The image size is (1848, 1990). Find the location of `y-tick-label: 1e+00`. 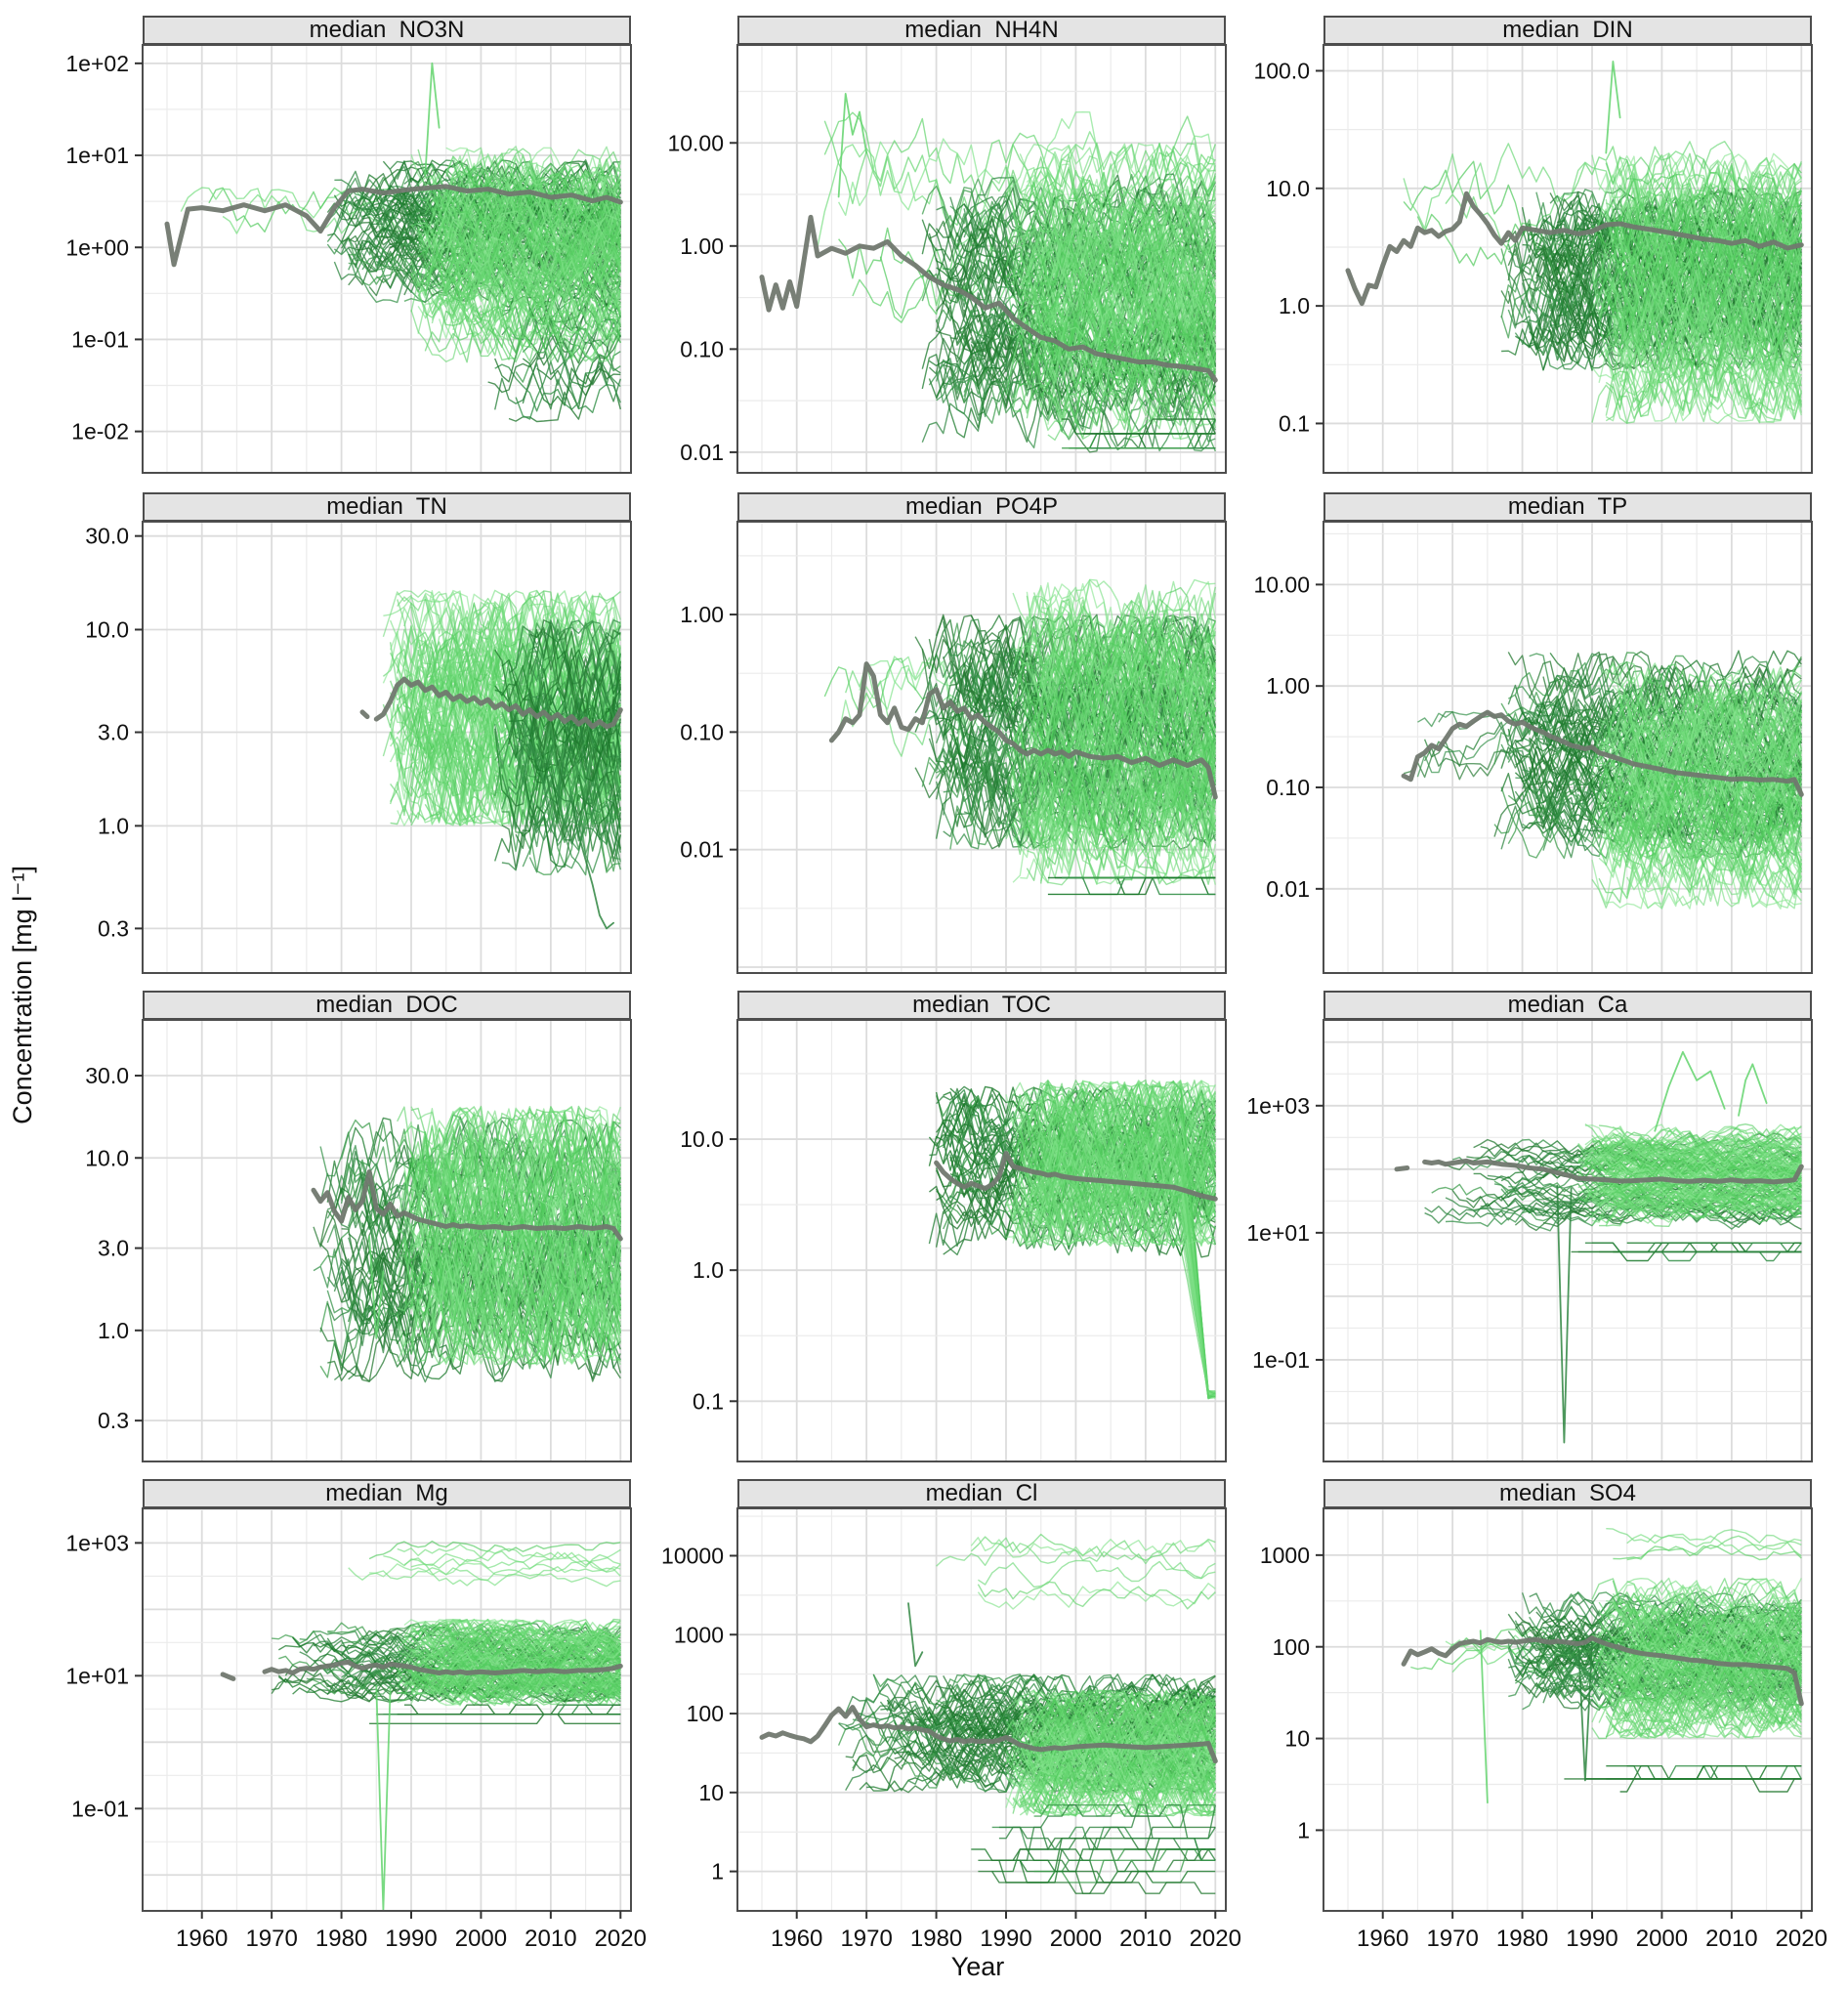

y-tick-label: 1e+00 is located at coordinates (97, 247).